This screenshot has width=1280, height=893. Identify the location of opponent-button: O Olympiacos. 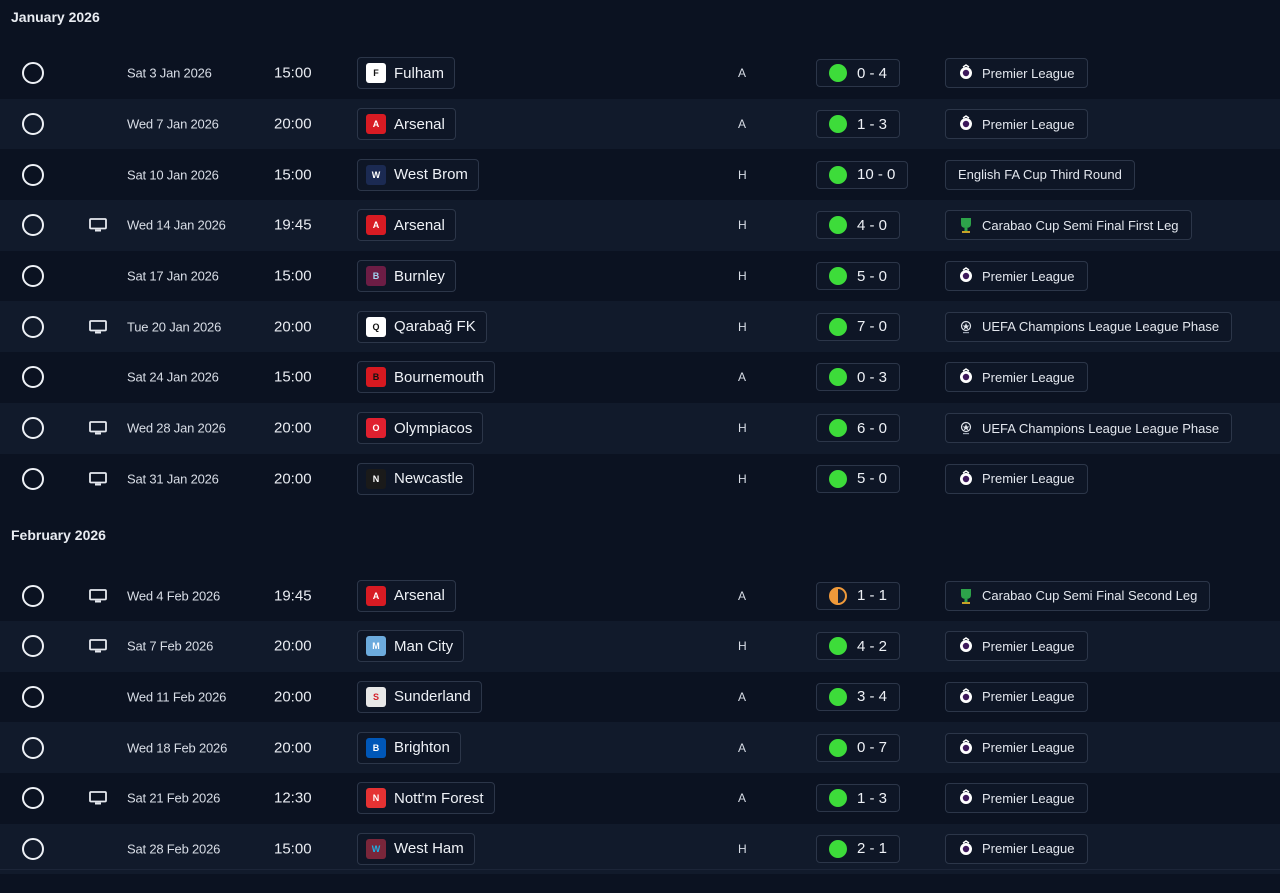
(420, 428).